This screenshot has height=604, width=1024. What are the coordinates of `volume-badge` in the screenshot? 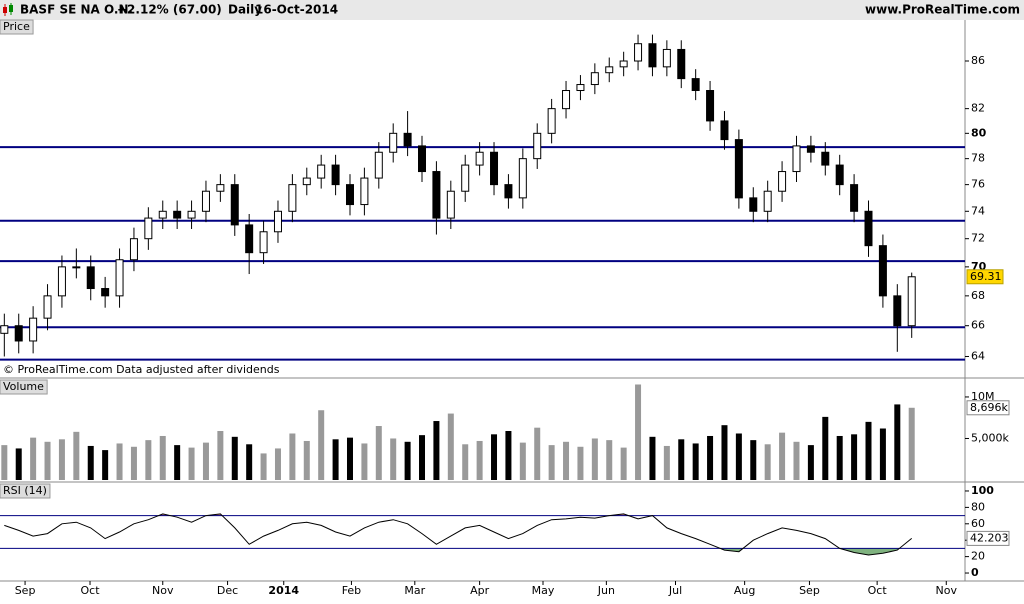 It's located at (988, 408).